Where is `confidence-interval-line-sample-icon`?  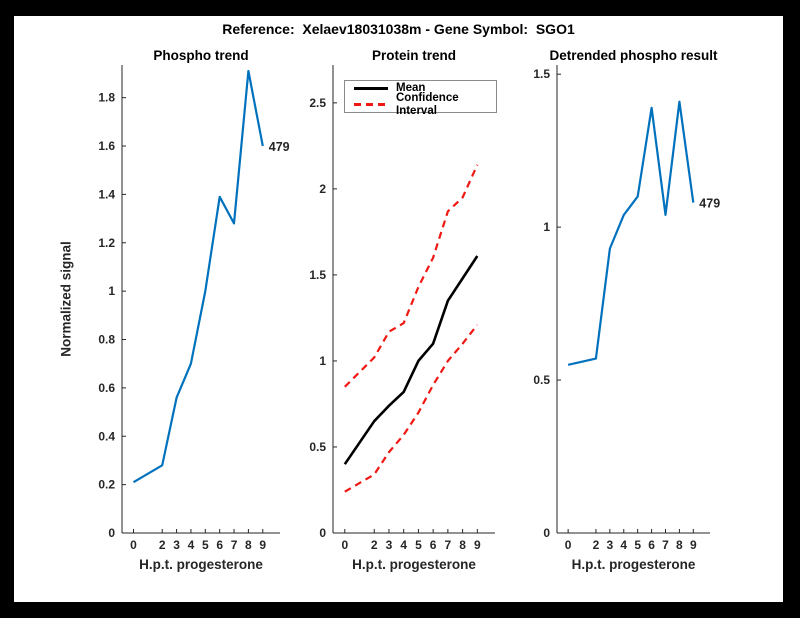
confidence-interval-line-sample-icon is located at coordinates (371, 104).